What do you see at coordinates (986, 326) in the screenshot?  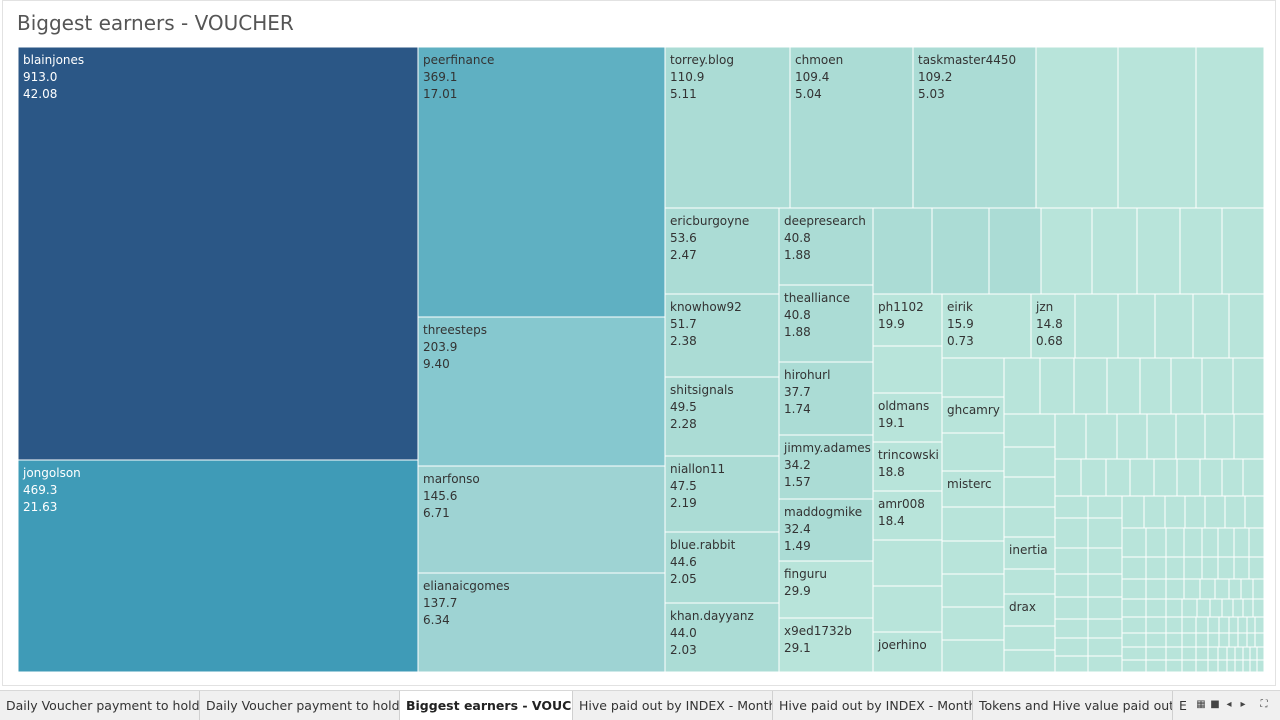 I see `treemap-cell-eirik` at bounding box center [986, 326].